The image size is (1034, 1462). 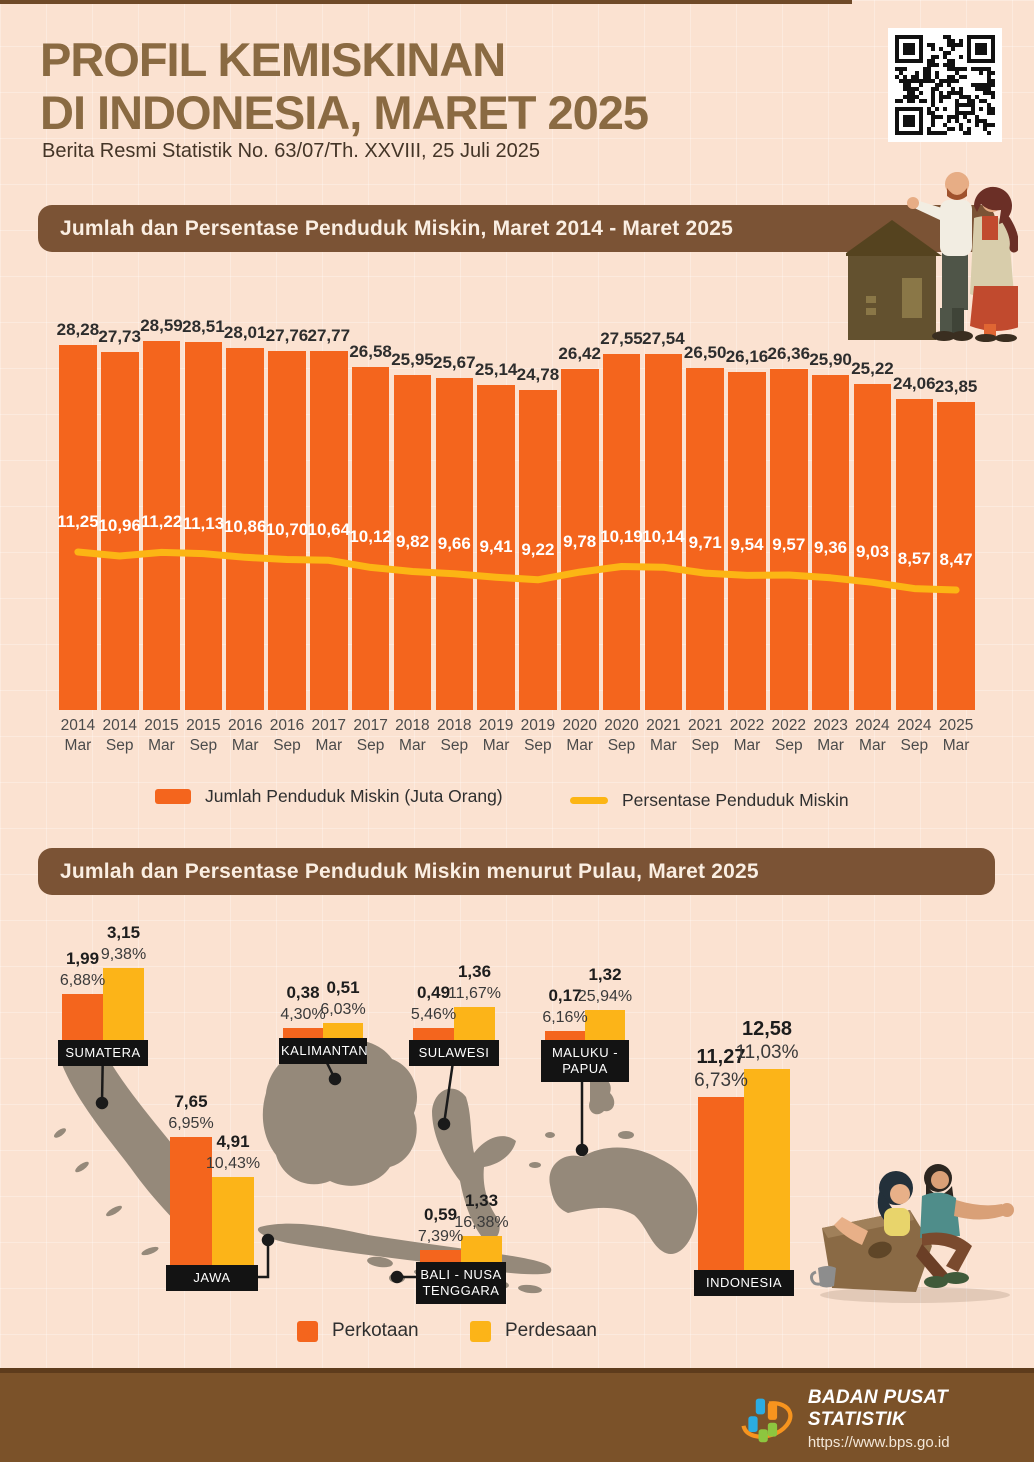 What do you see at coordinates (358, 1331) in the screenshot?
I see `legend-perkotaan: Perkotaan` at bounding box center [358, 1331].